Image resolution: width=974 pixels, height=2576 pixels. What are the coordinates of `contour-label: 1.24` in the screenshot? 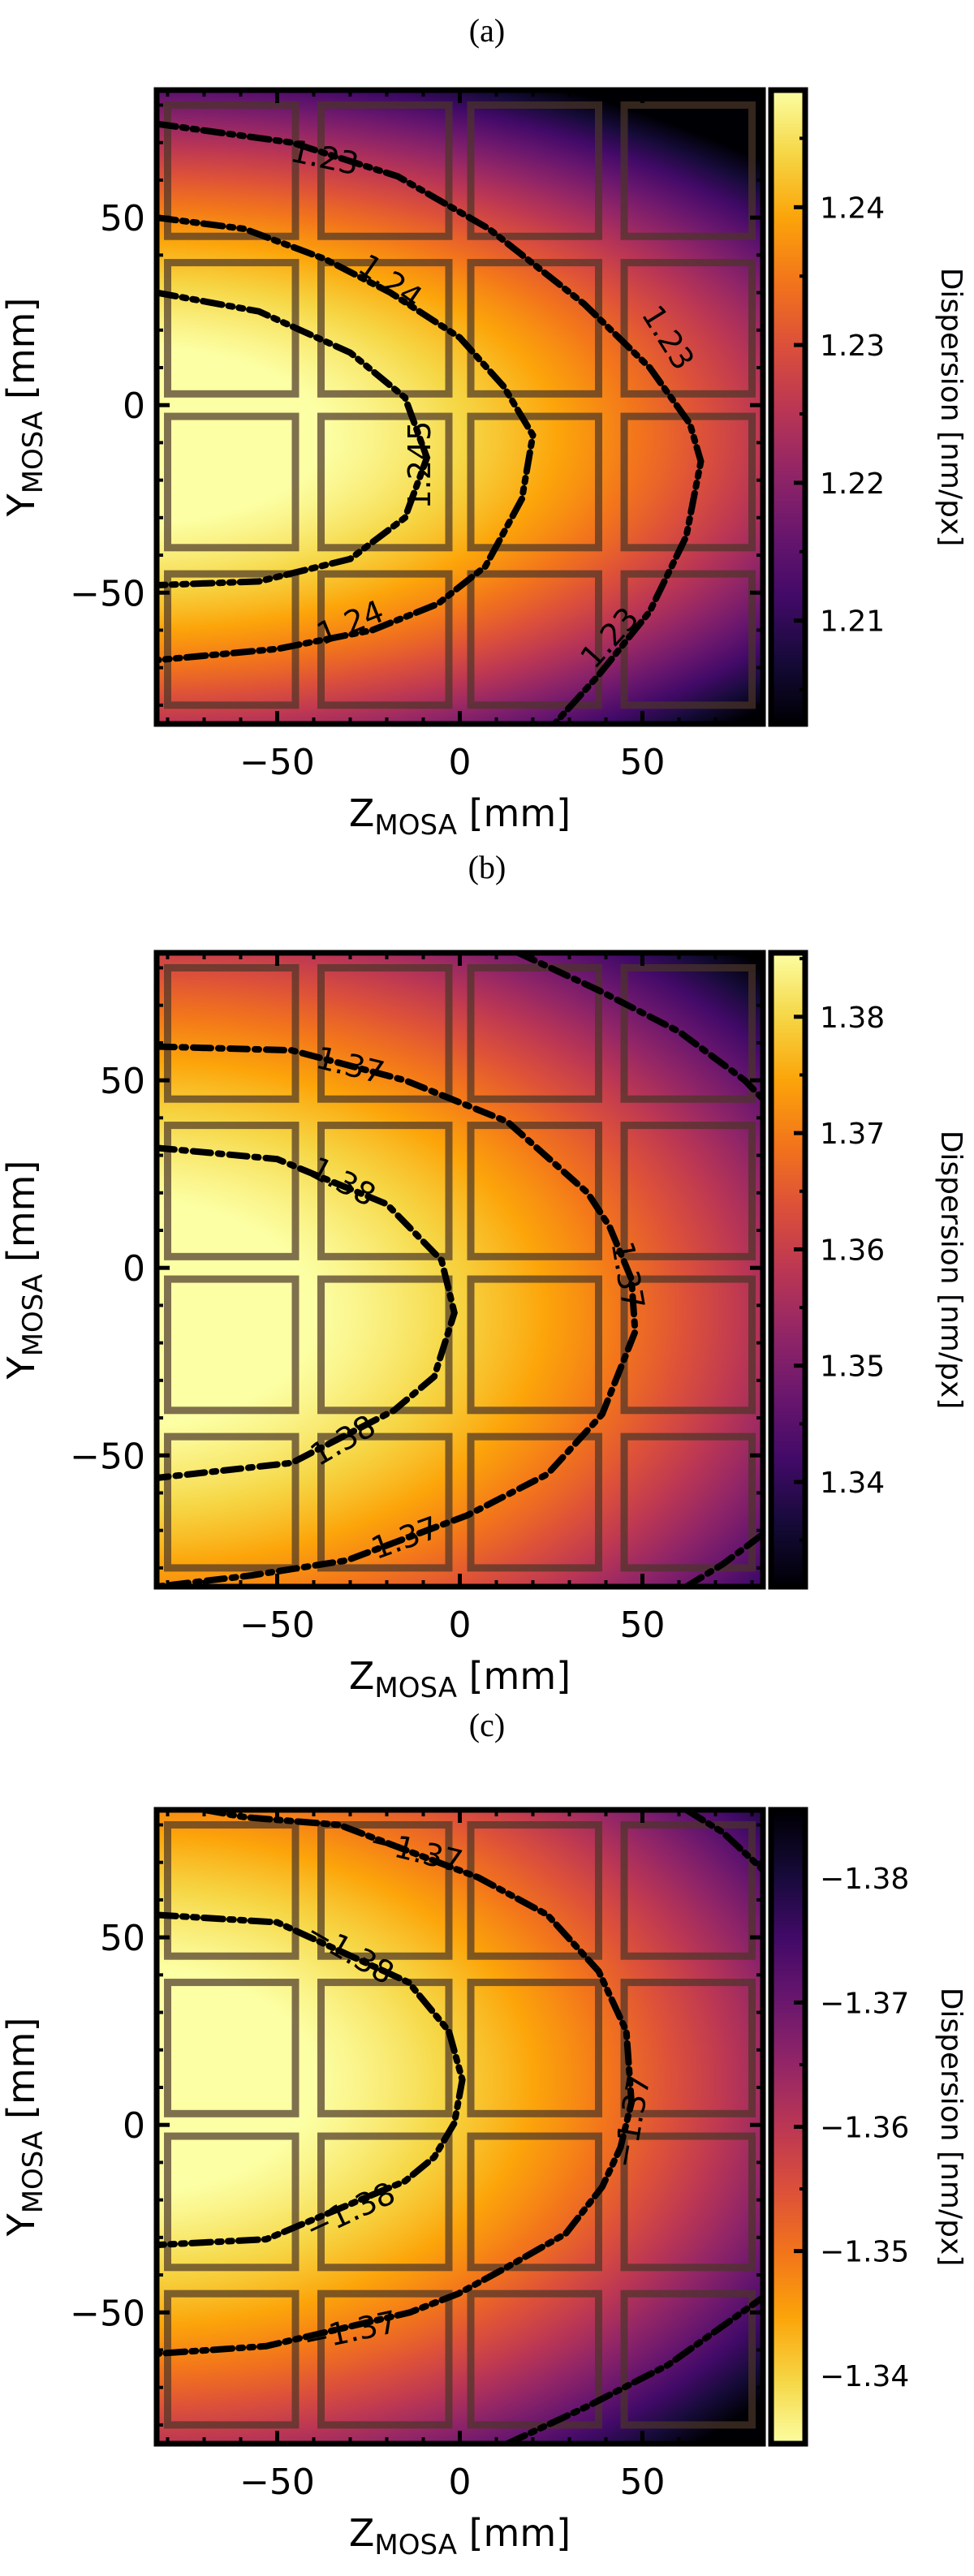 It's located at (390, 281).